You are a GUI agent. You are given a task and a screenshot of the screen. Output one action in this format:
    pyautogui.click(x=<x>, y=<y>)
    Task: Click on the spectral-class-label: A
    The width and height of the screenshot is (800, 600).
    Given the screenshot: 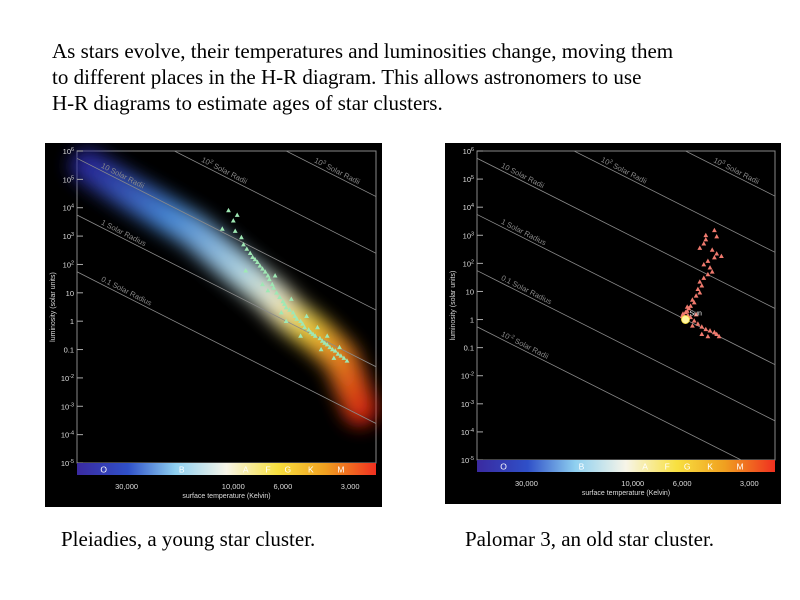 What is the action you would take?
    pyautogui.click(x=246, y=470)
    